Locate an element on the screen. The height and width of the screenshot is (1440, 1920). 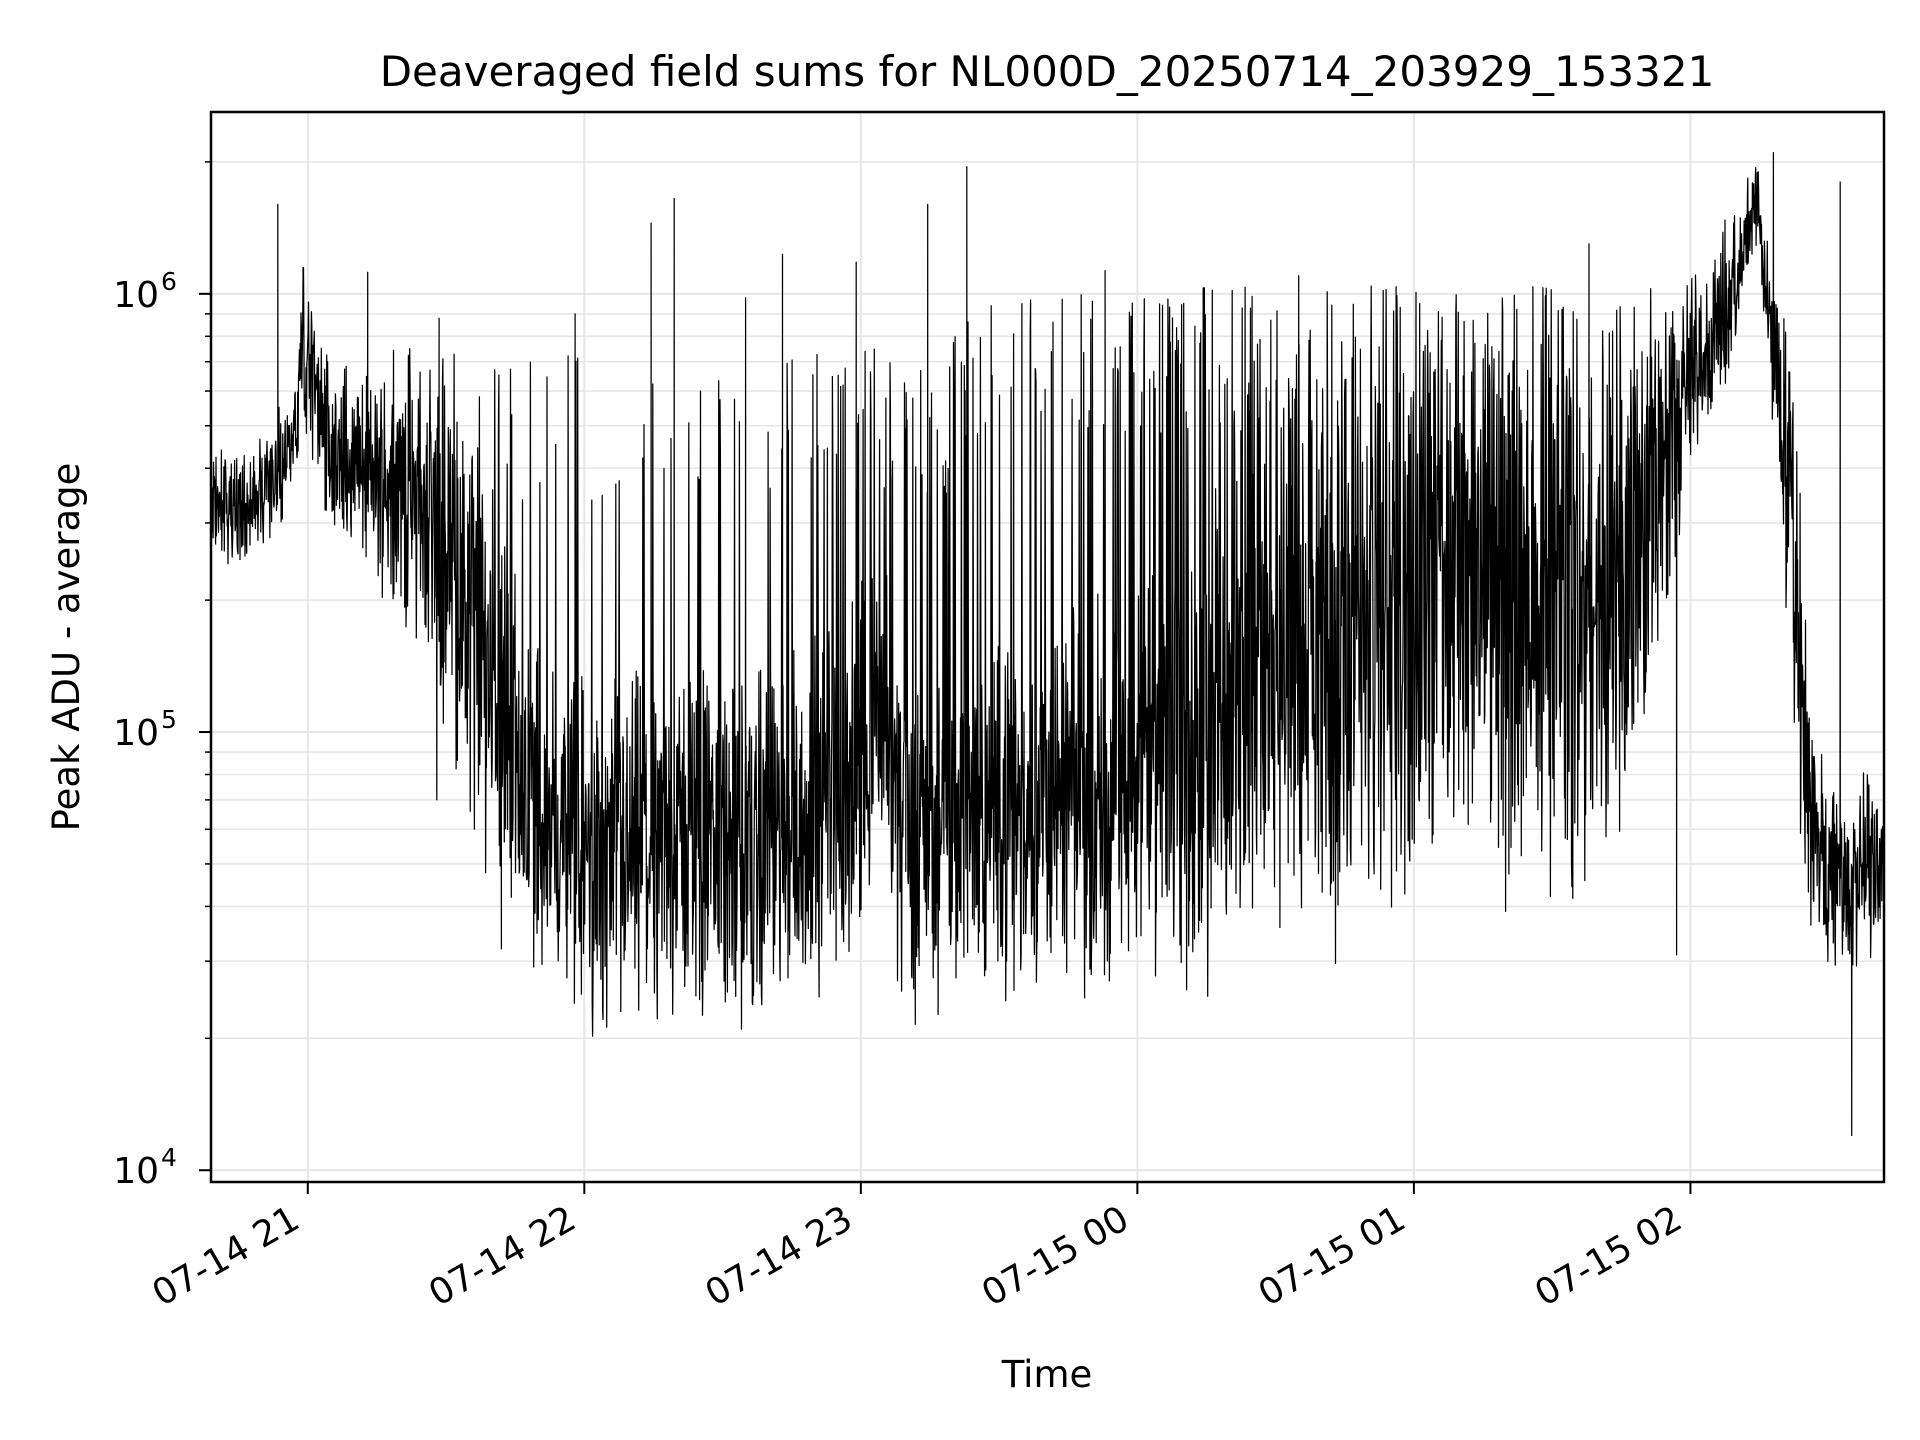
y-tick-exponent: 6 is located at coordinates (169, 281).